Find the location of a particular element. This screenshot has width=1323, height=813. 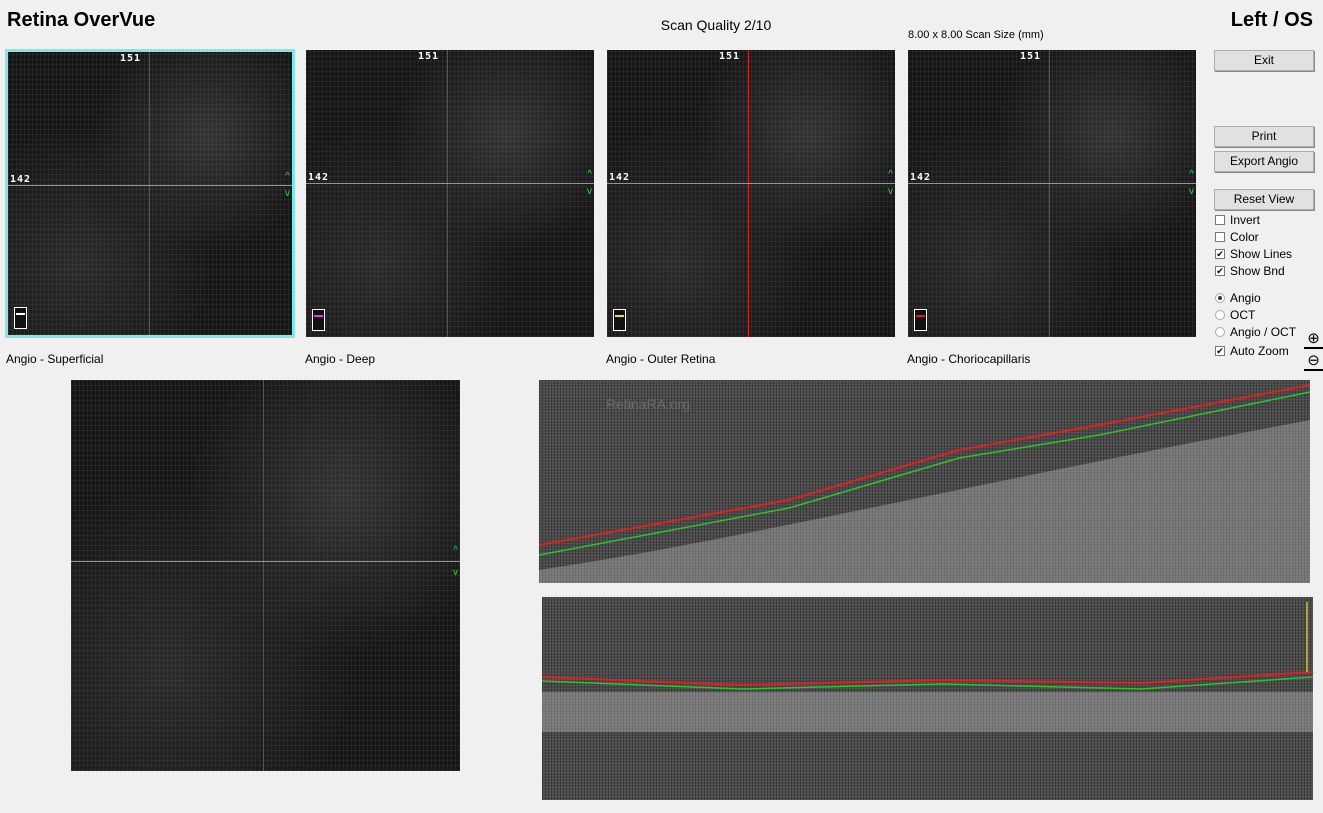

angio-panel-3: 151 142 ^ v is located at coordinates (751, 193).